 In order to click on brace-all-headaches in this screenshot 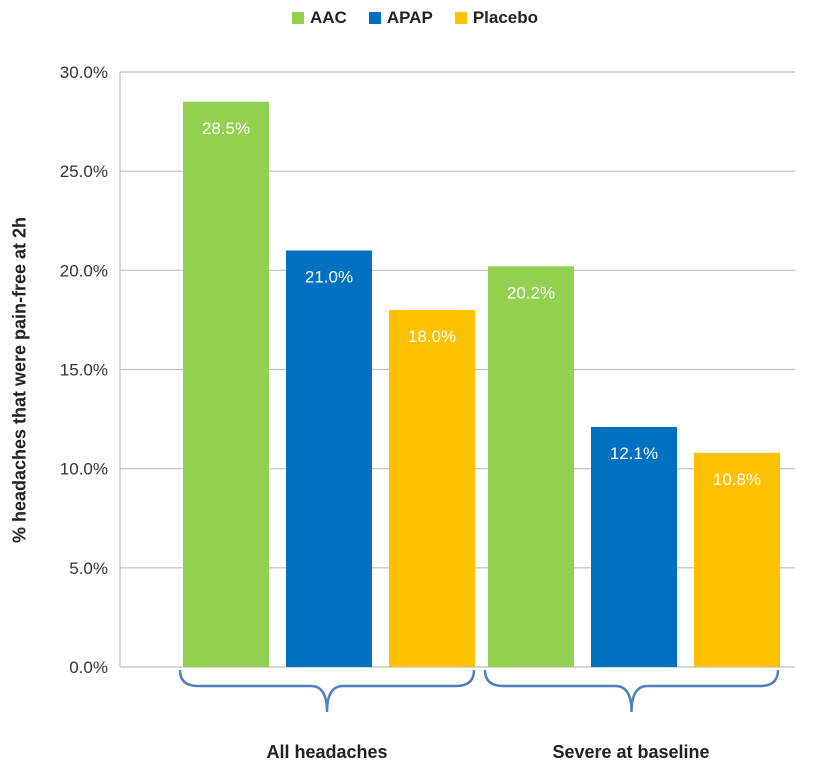, I will do `click(327, 691)`.